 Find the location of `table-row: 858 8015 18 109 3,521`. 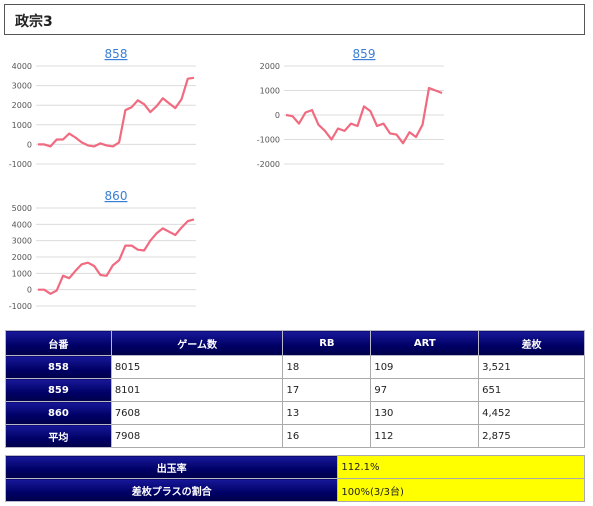

table-row: 858 8015 18 109 3,521 is located at coordinates (295, 367).